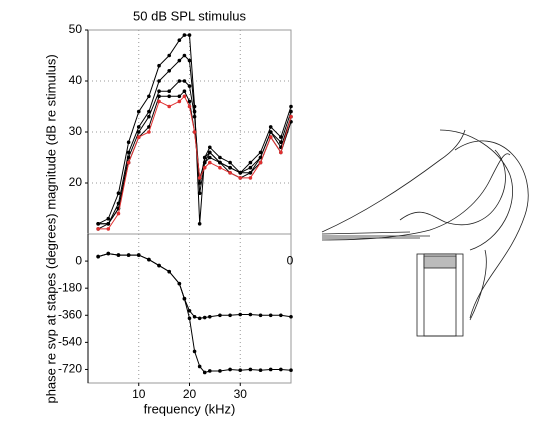  I want to click on y-tick-label: -540, so click(70, 342).